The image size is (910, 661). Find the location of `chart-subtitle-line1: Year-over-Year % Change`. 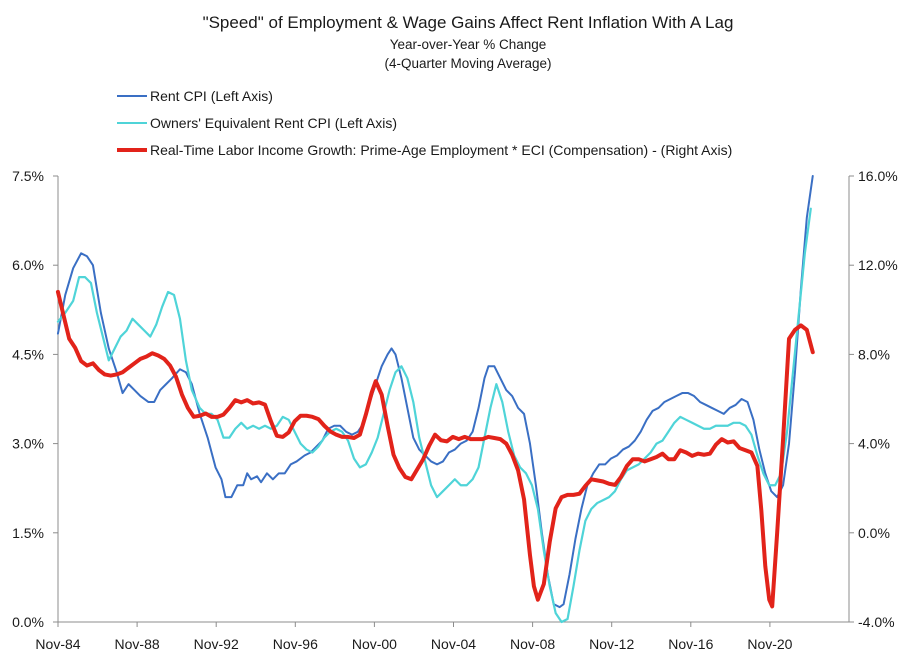

chart-subtitle-line1: Year-over-Year % Change is located at coordinates (468, 44).